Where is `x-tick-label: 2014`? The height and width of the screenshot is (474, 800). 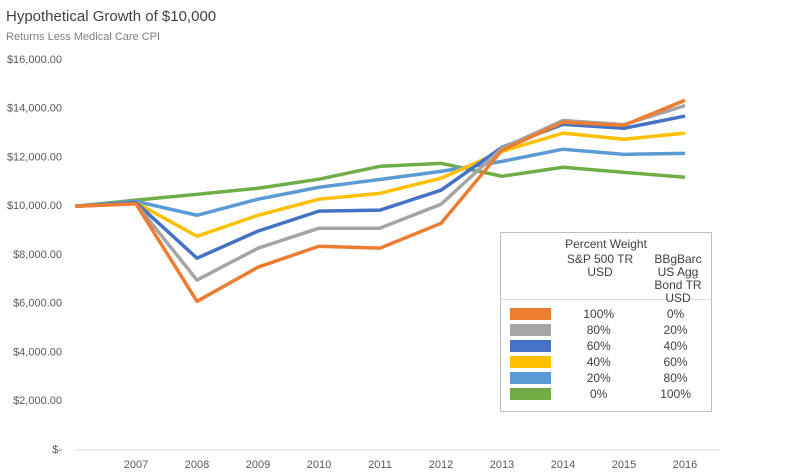
x-tick-label: 2014 is located at coordinates (563, 465).